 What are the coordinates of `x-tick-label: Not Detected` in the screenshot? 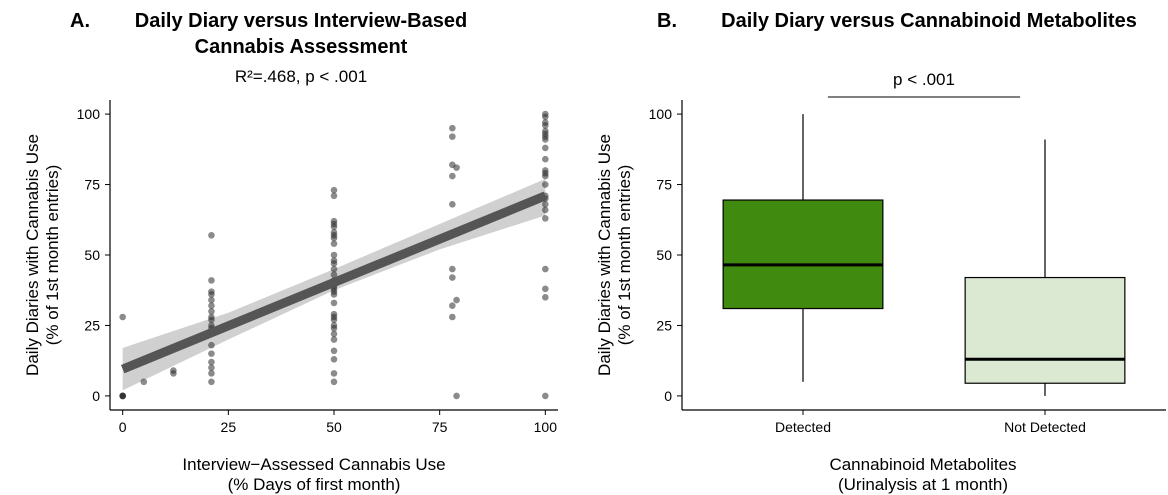 It's located at (1045, 427).